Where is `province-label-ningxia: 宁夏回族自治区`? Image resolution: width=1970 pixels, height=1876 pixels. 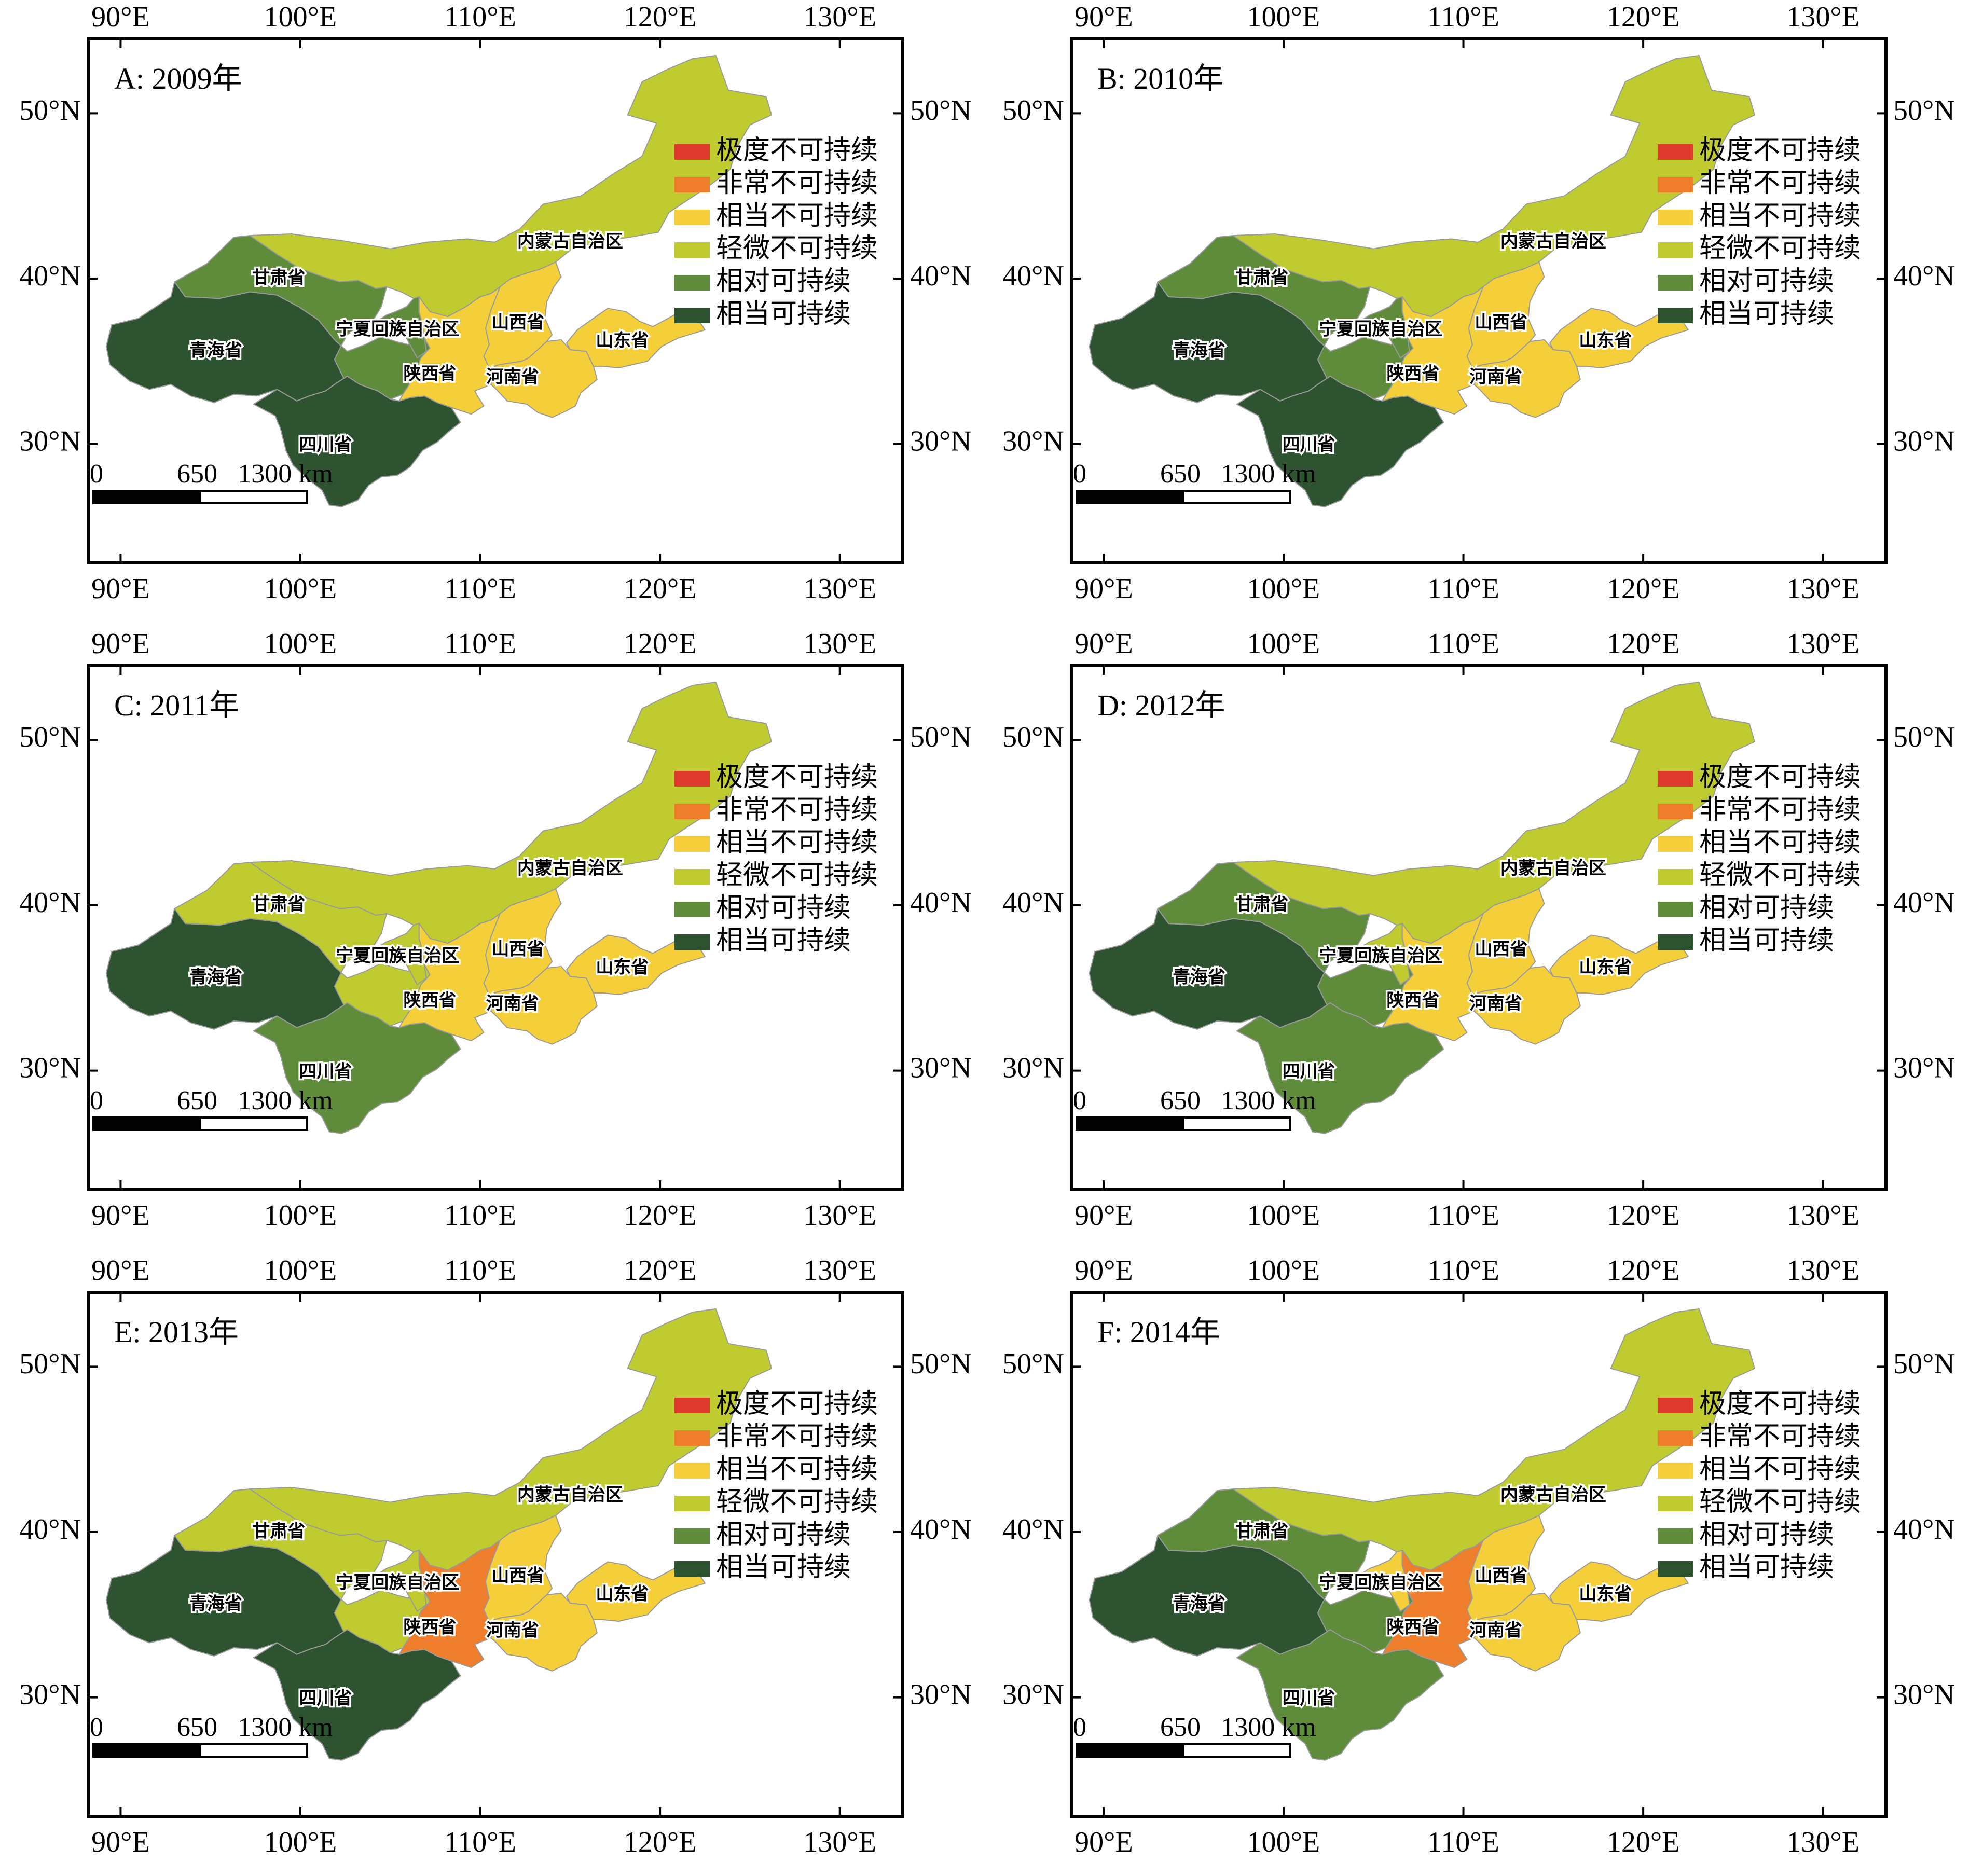
province-label-ningxia: 宁夏回族自治区 is located at coordinates (1380, 1582).